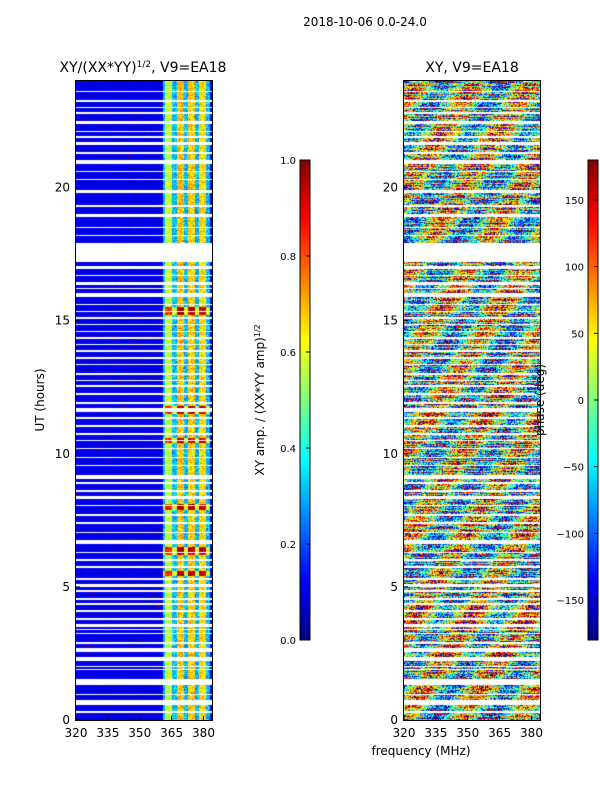 The width and height of the screenshot is (600, 800). I want to click on amplitude-colorbar-gradient, so click(305, 400).